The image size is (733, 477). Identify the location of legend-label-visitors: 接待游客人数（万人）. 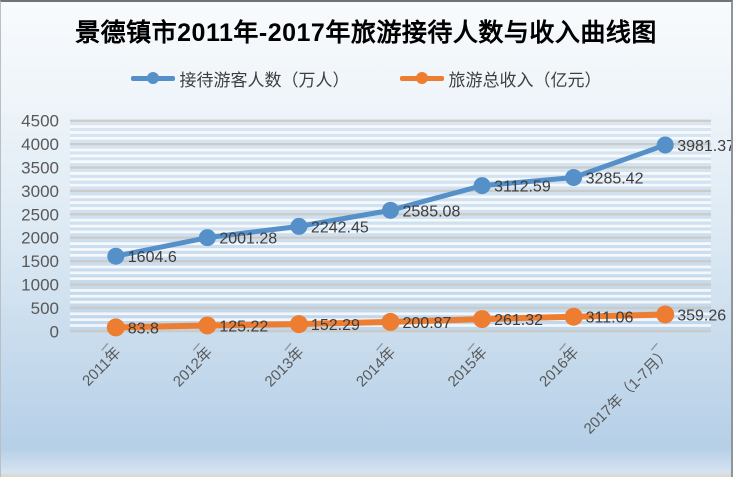
(264, 80).